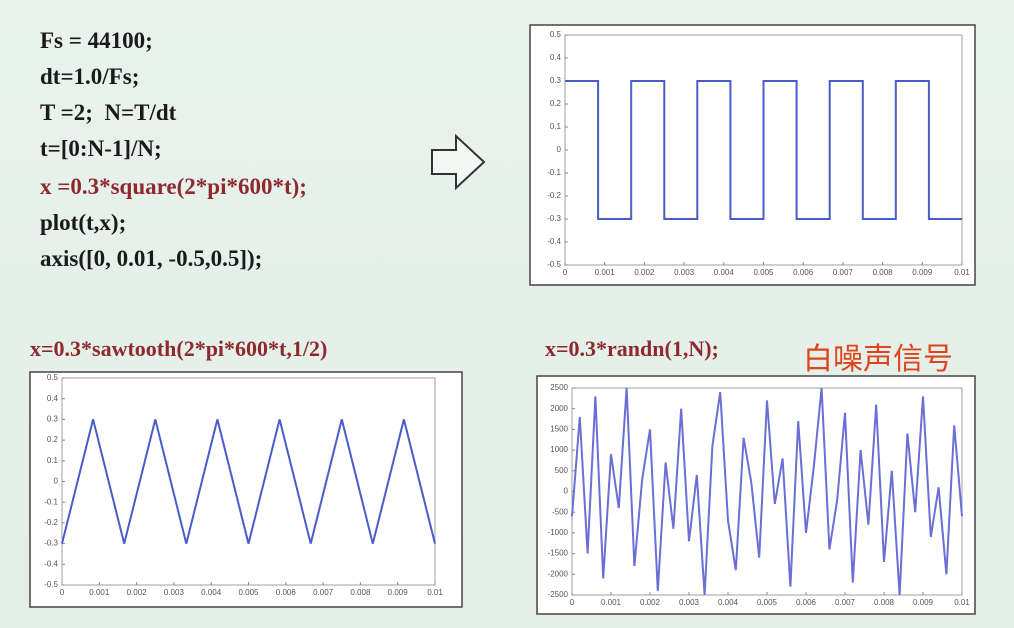  I want to click on chart-caption: x=0.3*sawtooth(2*pi*600*t,1/2), so click(179, 348).